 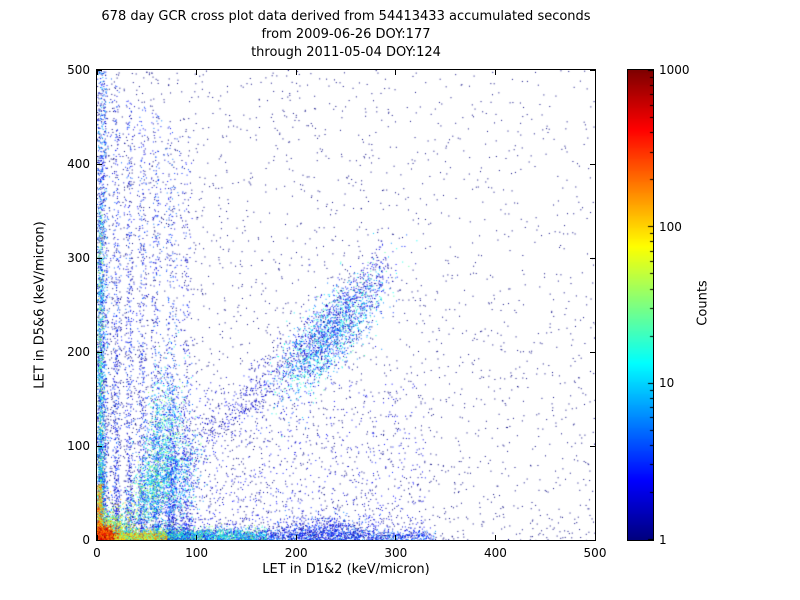 I want to click on colorbar-canvas, so click(x=640, y=305).